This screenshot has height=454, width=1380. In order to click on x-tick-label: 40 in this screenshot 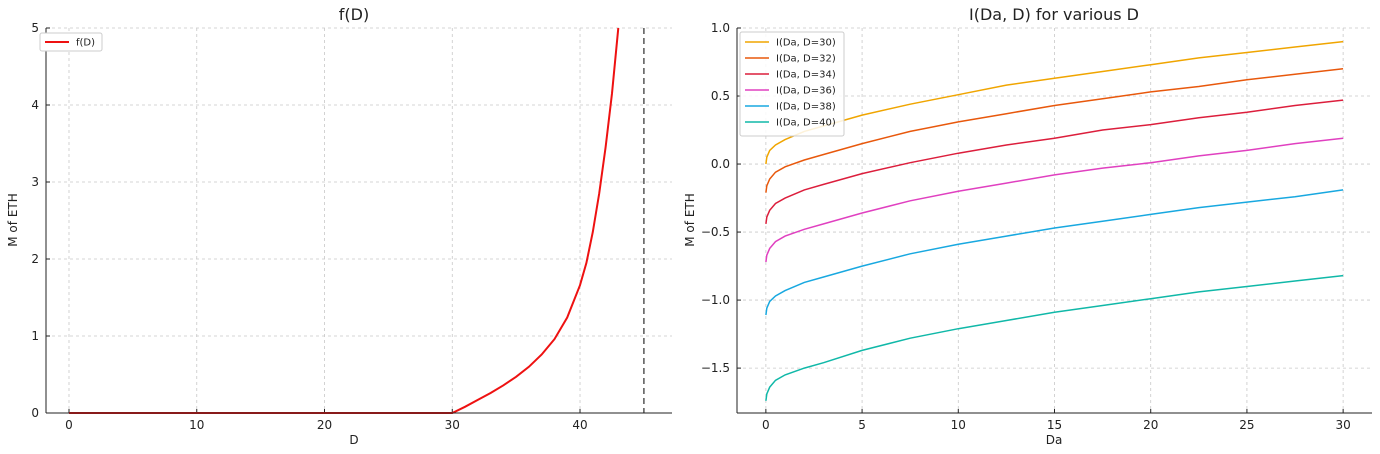, I will do `click(579, 425)`.